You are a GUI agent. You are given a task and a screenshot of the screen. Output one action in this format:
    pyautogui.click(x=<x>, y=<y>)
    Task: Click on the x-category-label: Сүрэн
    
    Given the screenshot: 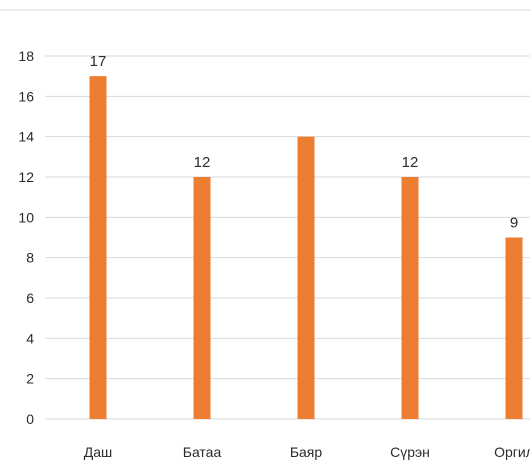 What is the action you would take?
    pyautogui.click(x=410, y=452)
    